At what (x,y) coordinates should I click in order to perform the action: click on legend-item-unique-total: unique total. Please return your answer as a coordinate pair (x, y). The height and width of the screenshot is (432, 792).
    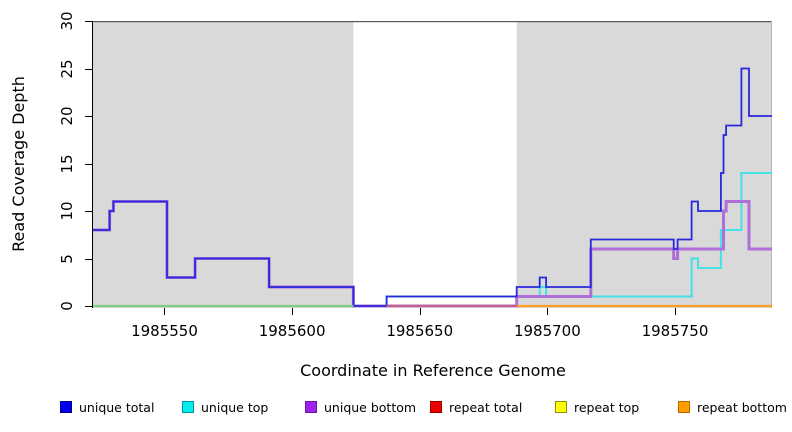
    Looking at the image, I should click on (107, 407).